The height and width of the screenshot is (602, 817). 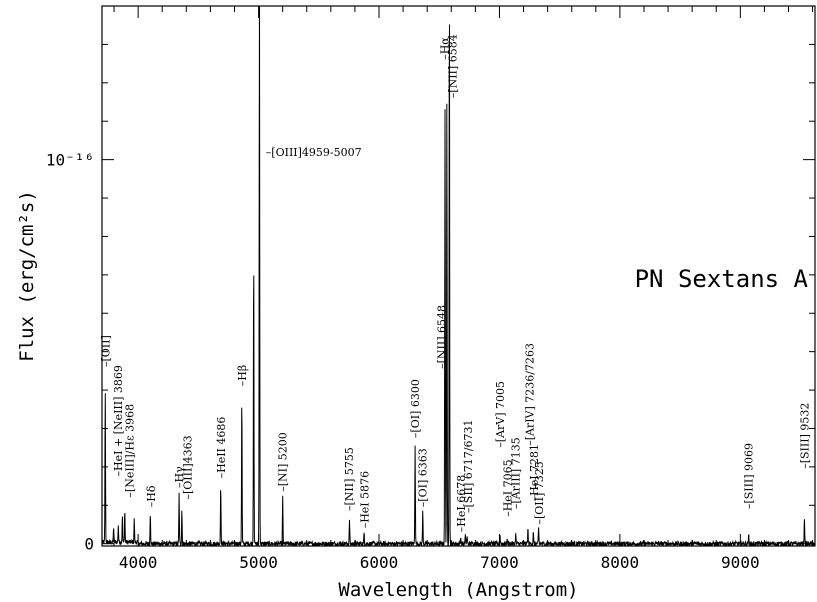 I want to click on emission-line-label: –[OIII]4363, so click(x=188, y=467).